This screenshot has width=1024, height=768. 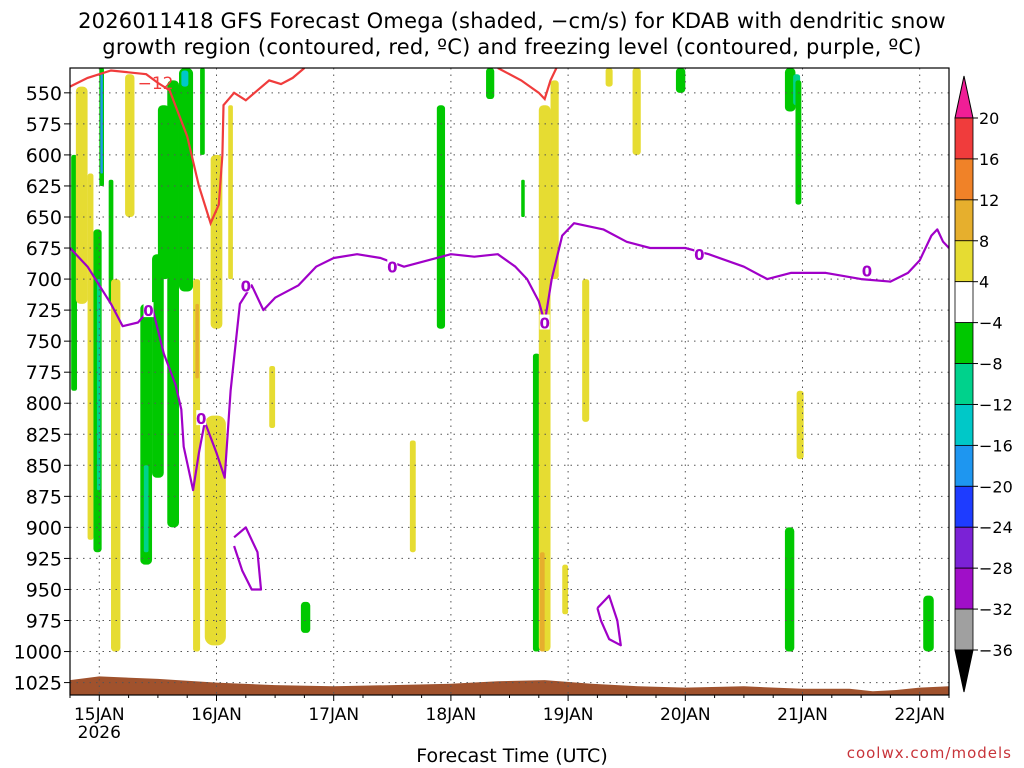 What do you see at coordinates (44, 404) in the screenshot?
I see `y-tick-label: 800` at bounding box center [44, 404].